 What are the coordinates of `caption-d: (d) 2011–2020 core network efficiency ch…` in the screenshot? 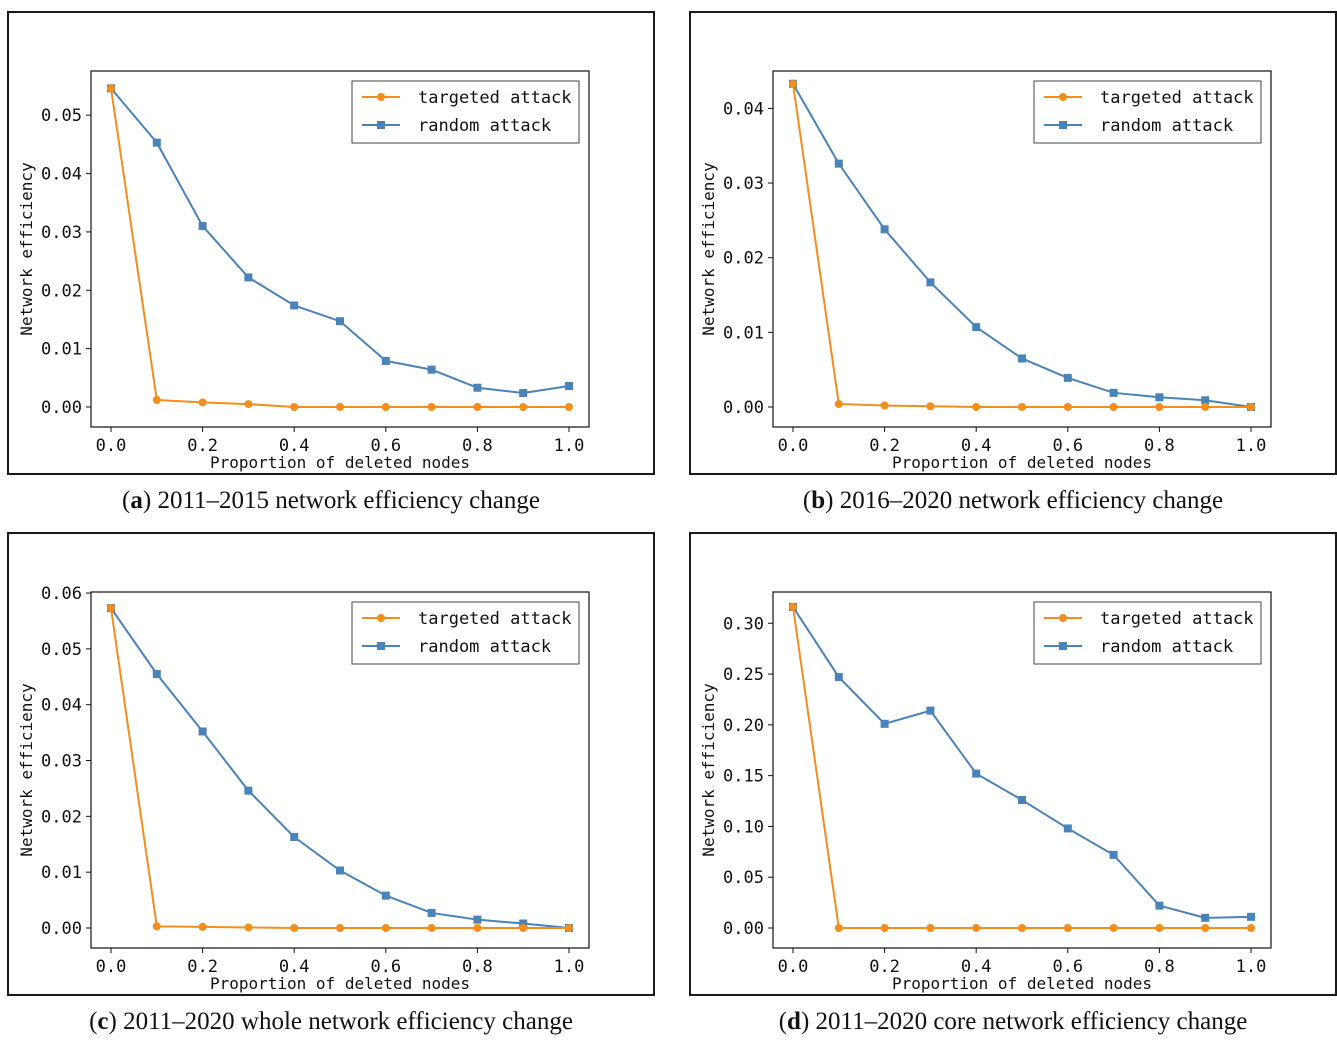 It's located at (1013, 1021).